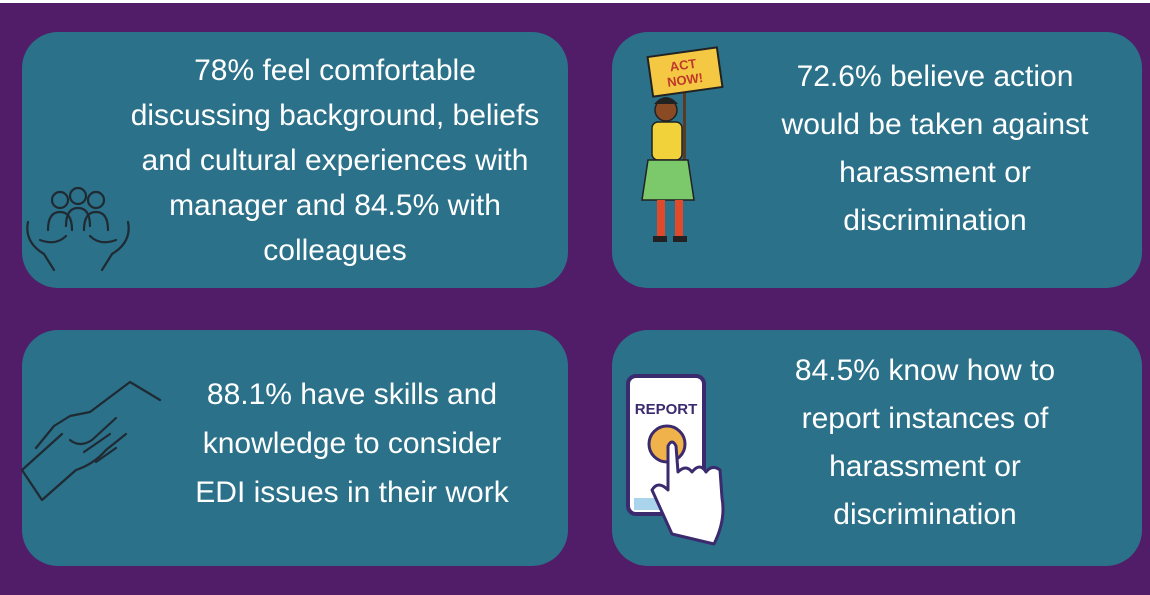 The width and height of the screenshot is (1150, 595). I want to click on card-text: EDI issues in their work, so click(352, 492).